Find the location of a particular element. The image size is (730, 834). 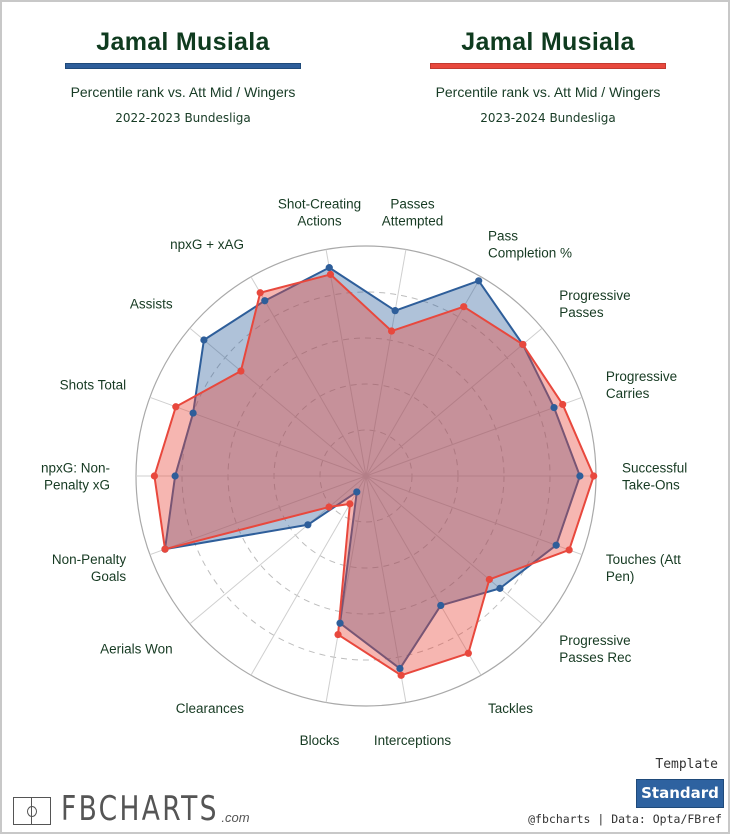

axis-label-line: Attempted is located at coordinates (413, 221).